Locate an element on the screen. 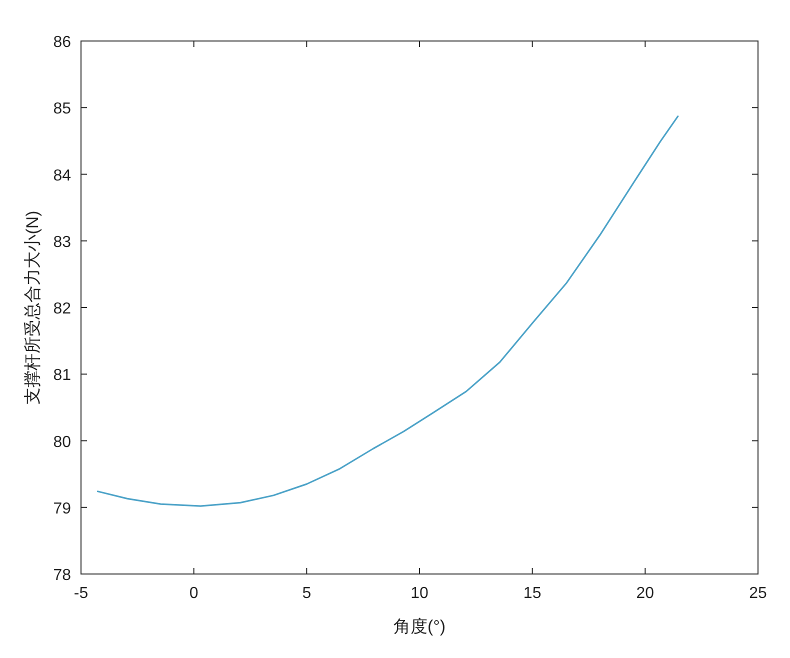 The height and width of the screenshot is (658, 790). x-tick-label: 15 is located at coordinates (532, 593).